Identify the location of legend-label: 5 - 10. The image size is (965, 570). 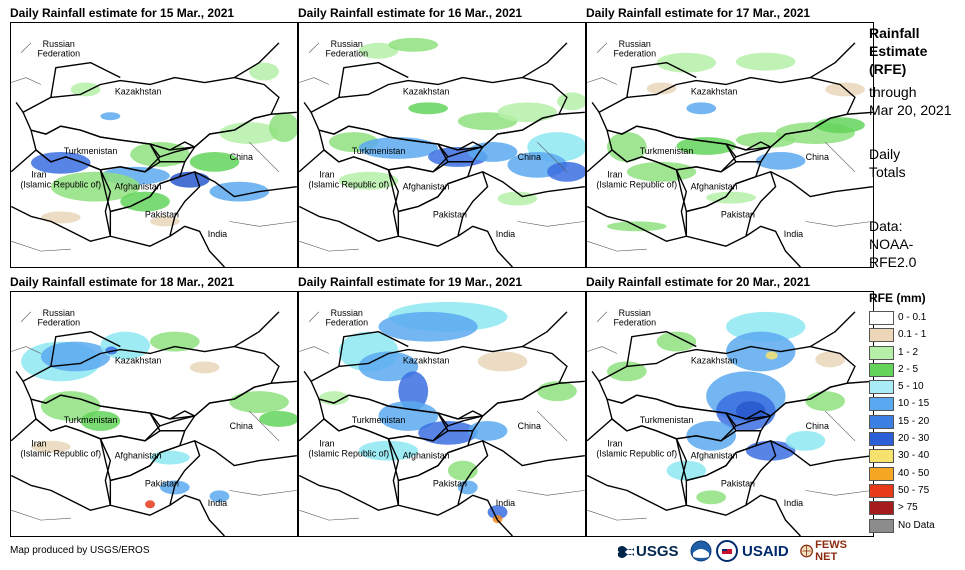
(911, 387).